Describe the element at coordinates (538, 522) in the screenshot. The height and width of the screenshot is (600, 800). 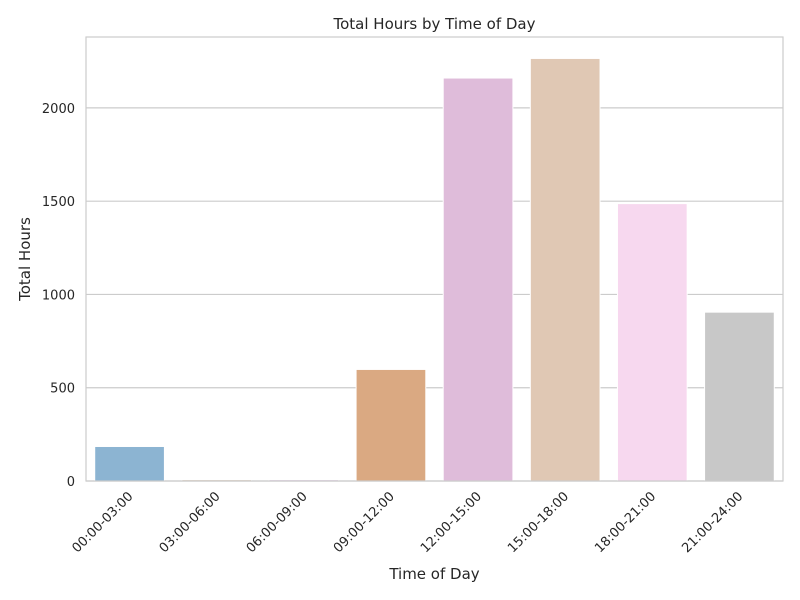
I see `x-tick-label-5: 15:00-18:00` at that location.